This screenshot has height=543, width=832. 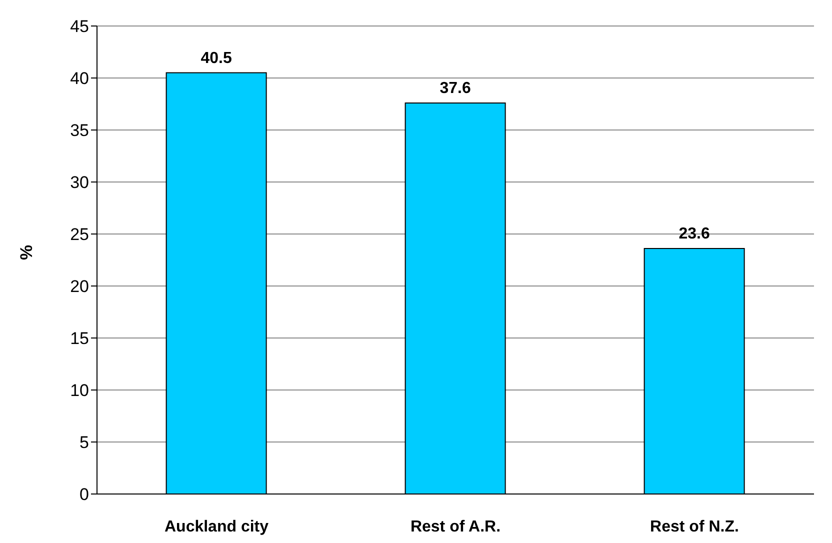 I want to click on x-tick-label: Rest of N.Z., so click(x=694, y=527).